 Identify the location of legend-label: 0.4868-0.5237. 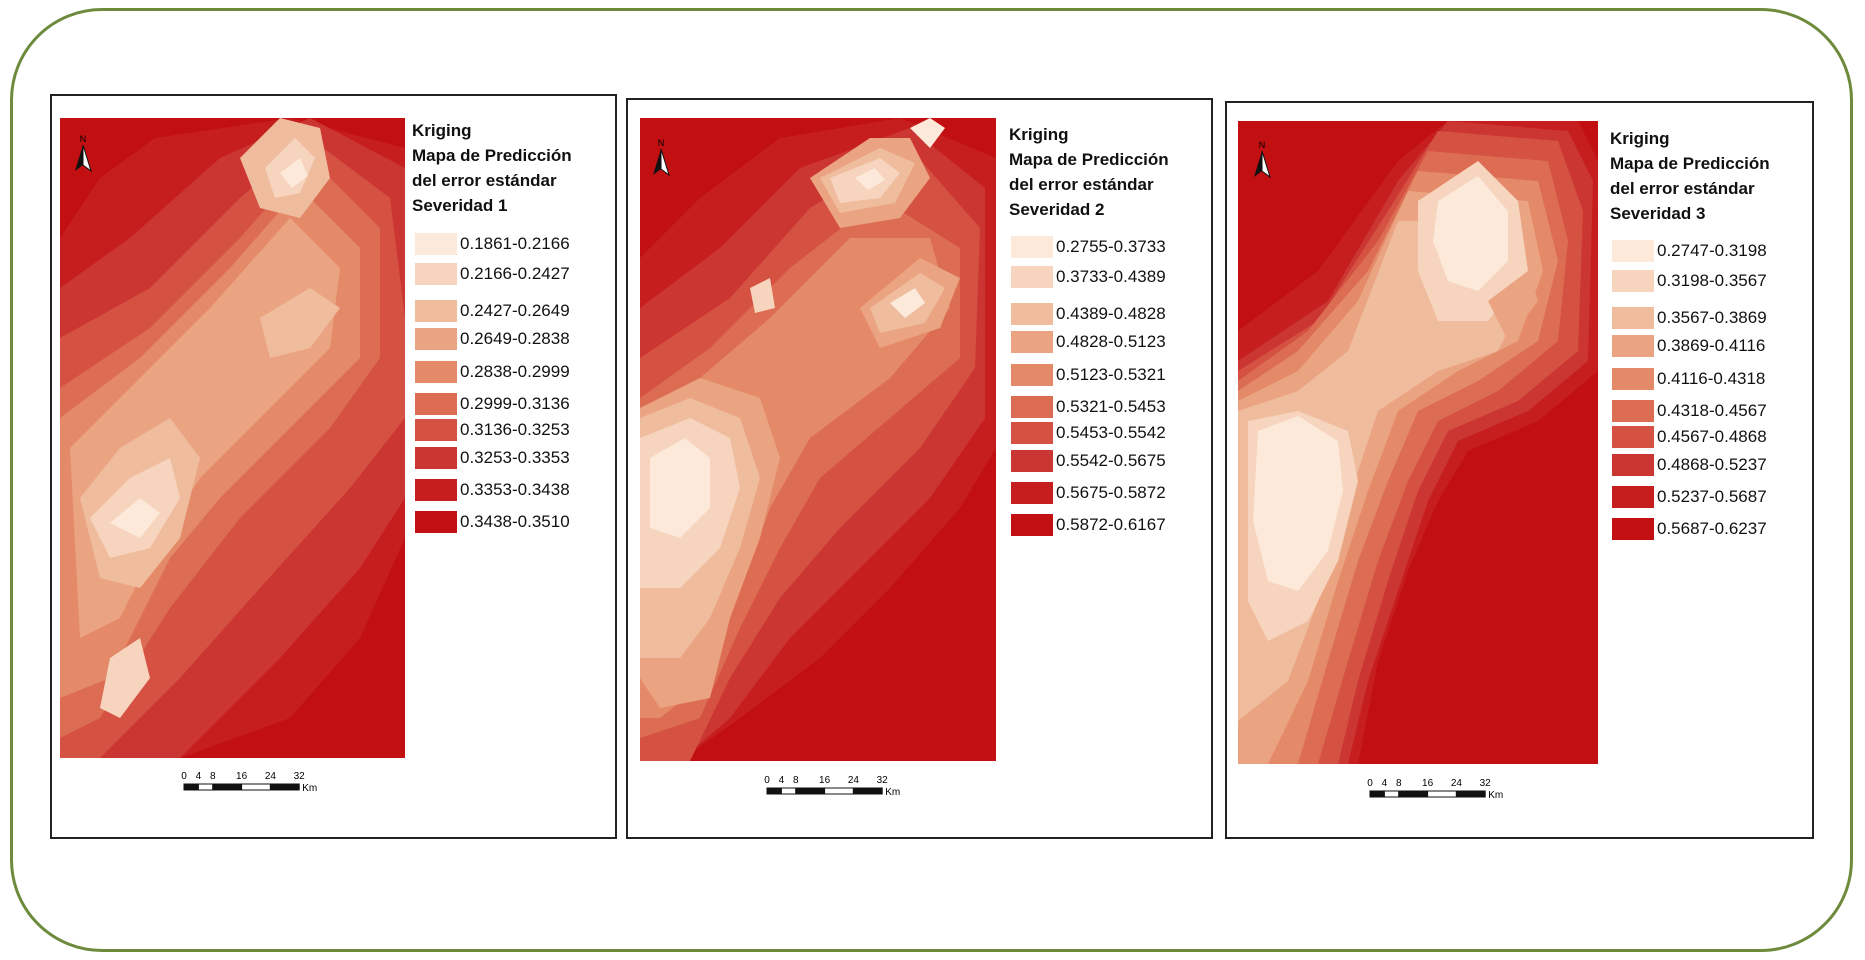
(1712, 464).